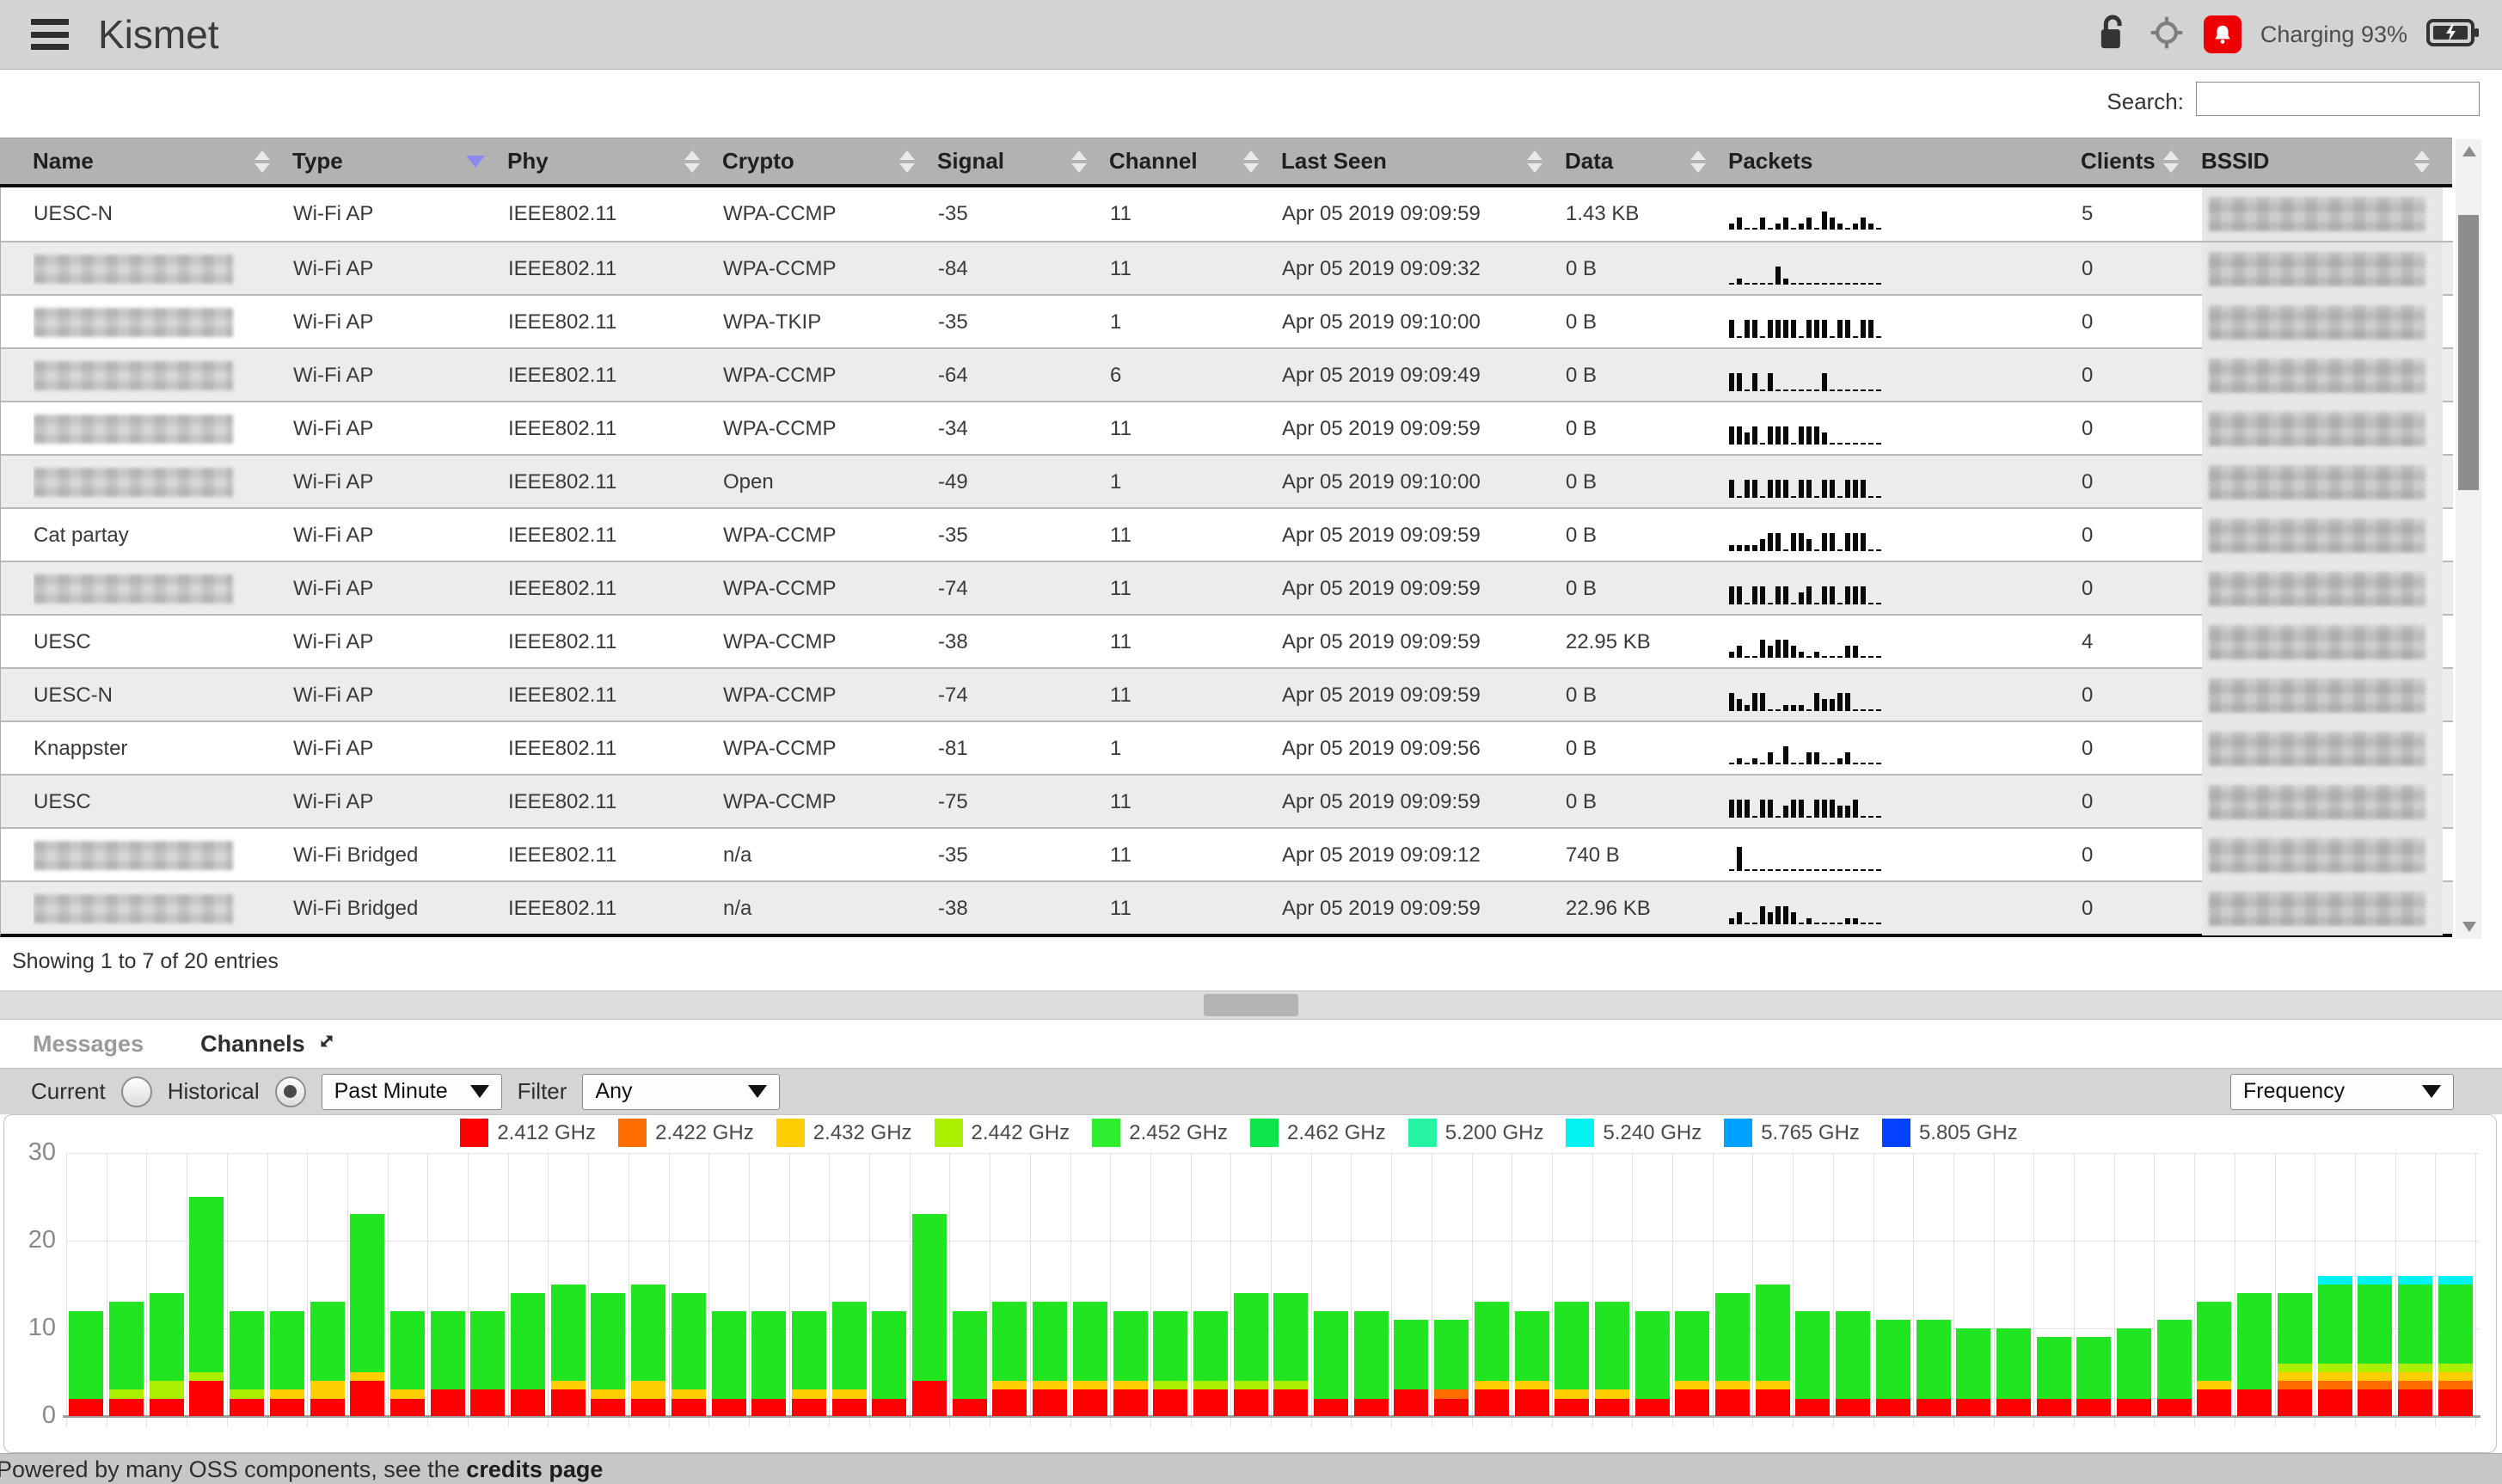 The height and width of the screenshot is (1484, 2502). I want to click on column-header-type: Type, so click(400, 161).